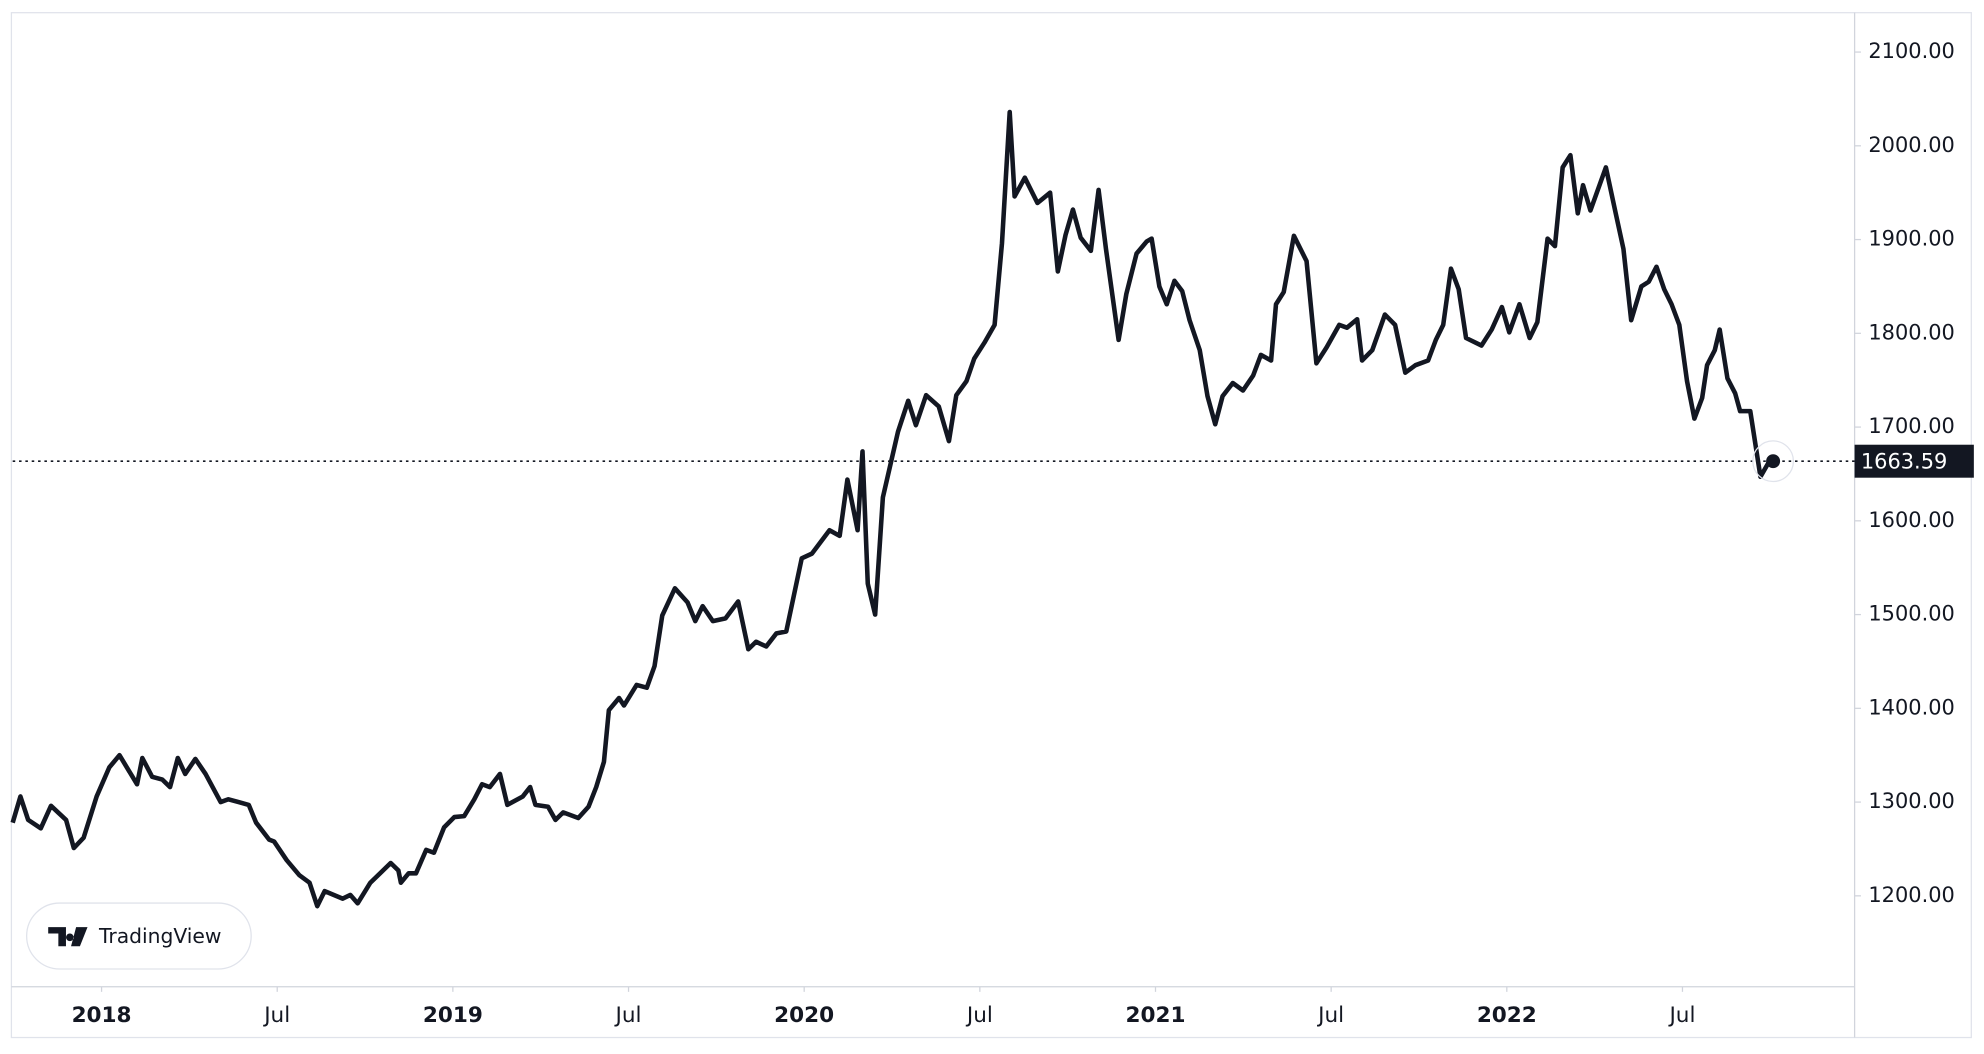  What do you see at coordinates (1911, 707) in the screenshot?
I see `y-tick-label: 1400.00` at bounding box center [1911, 707].